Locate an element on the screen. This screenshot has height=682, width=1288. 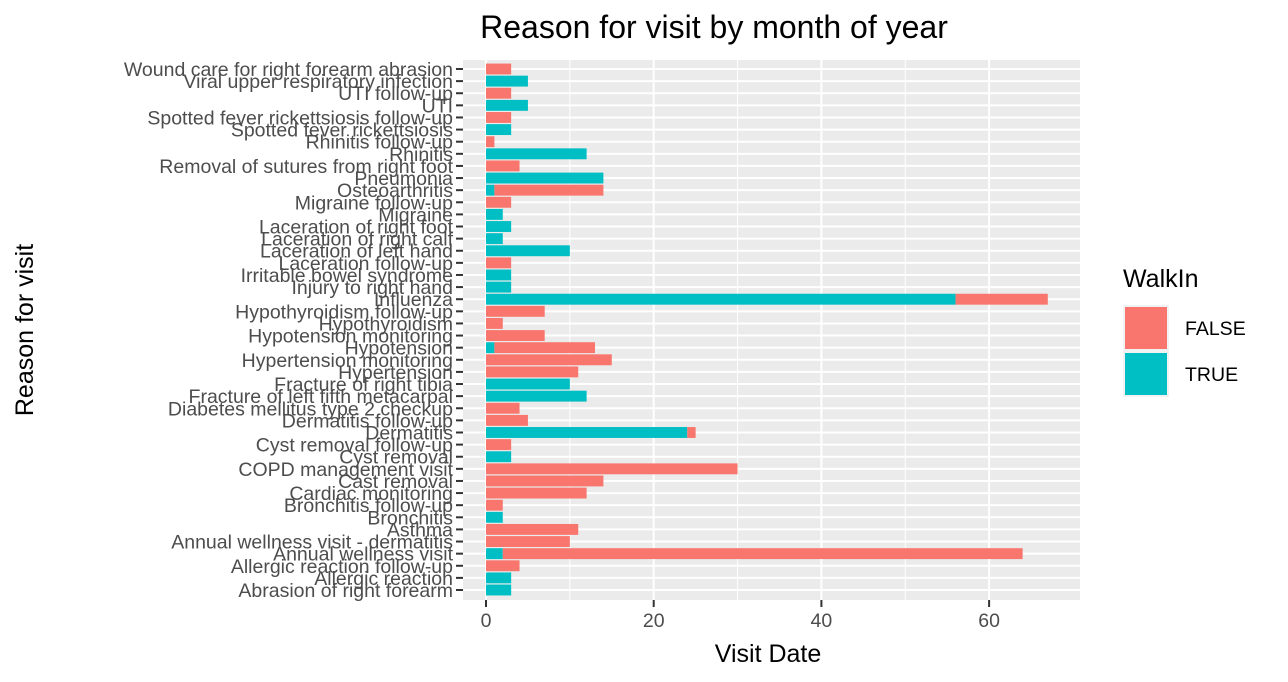
y-tick-label: Annual wellness visit - dermatitis is located at coordinates (312, 543).